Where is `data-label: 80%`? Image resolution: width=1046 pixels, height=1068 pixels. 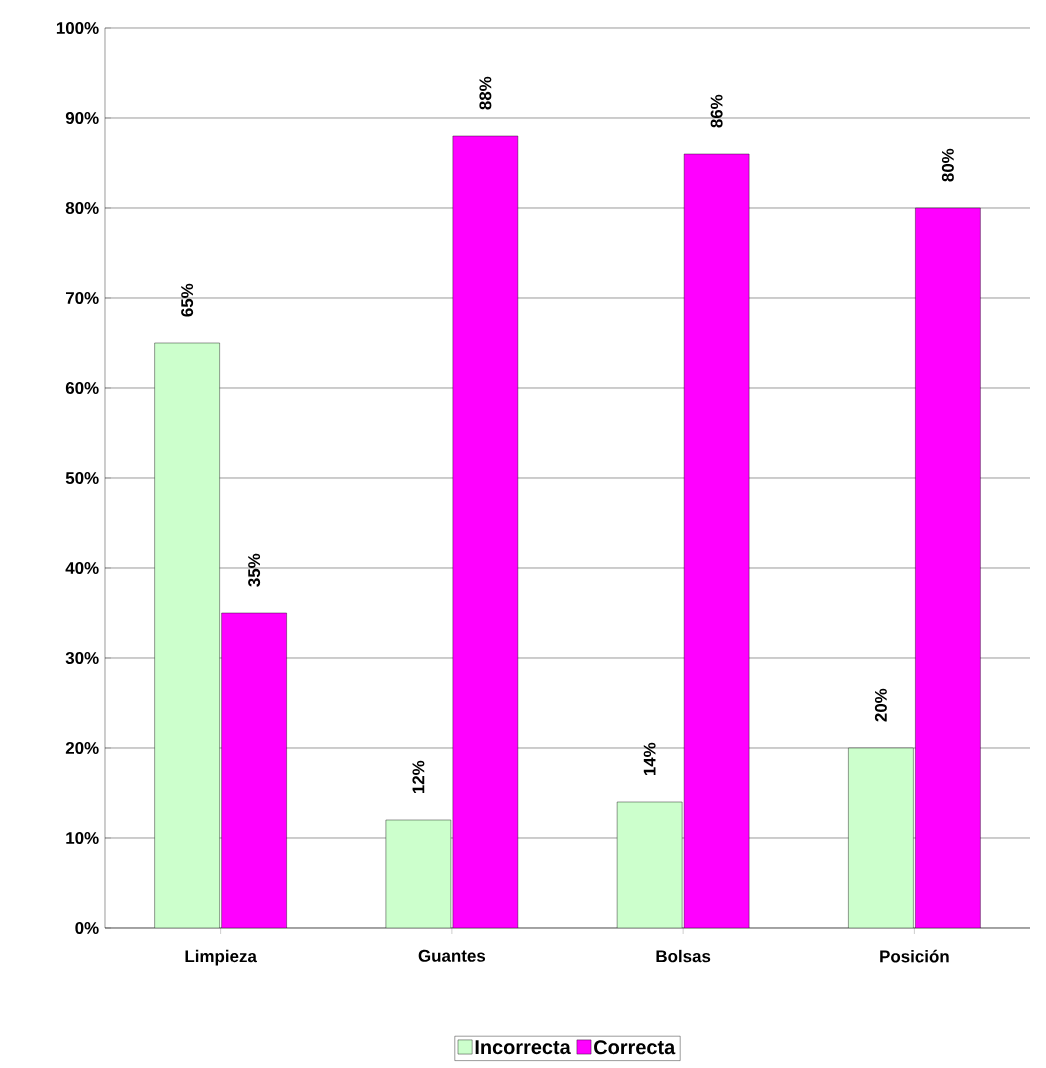 data-label: 80% is located at coordinates (947, 165).